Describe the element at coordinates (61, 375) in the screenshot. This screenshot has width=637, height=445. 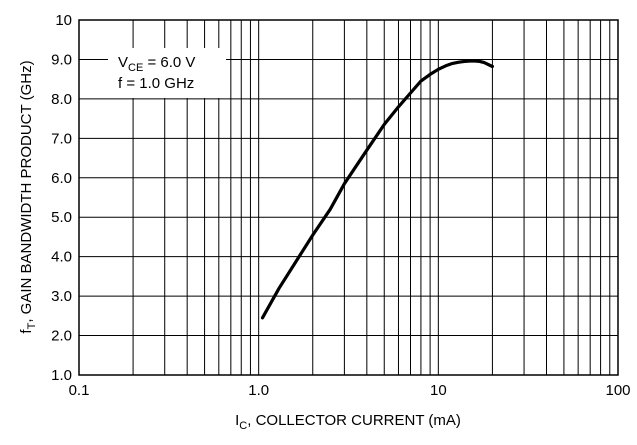
I see `y-tick-label: 1.0` at that location.